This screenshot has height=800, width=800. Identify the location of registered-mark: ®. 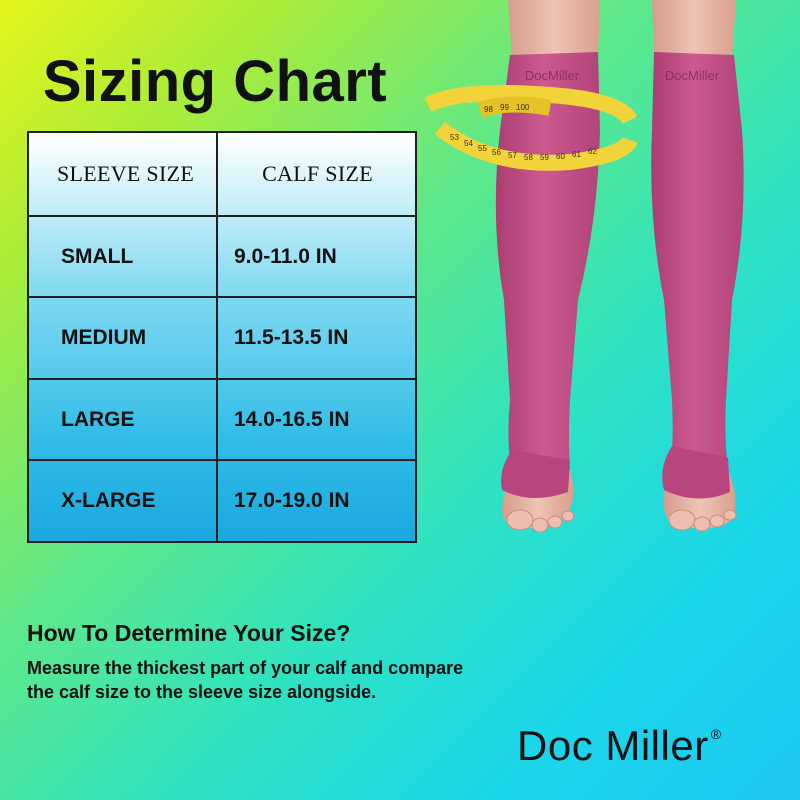
(716, 734).